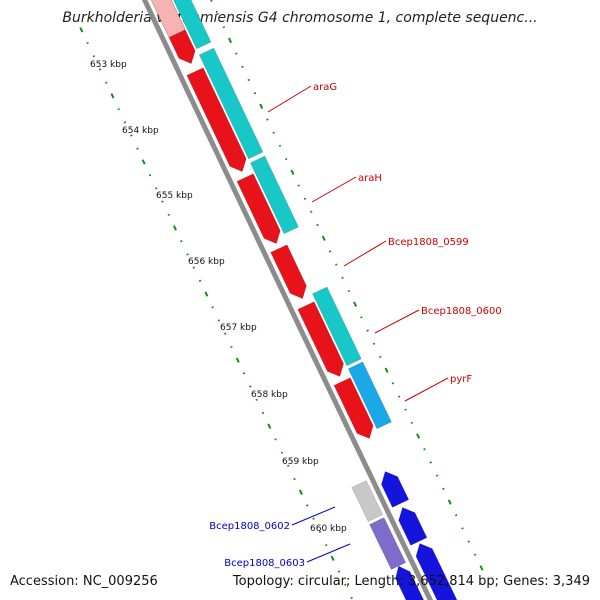 The height and width of the screenshot is (600, 600). What do you see at coordinates (388, 544) in the screenshot?
I see `purple-feature` at bounding box center [388, 544].